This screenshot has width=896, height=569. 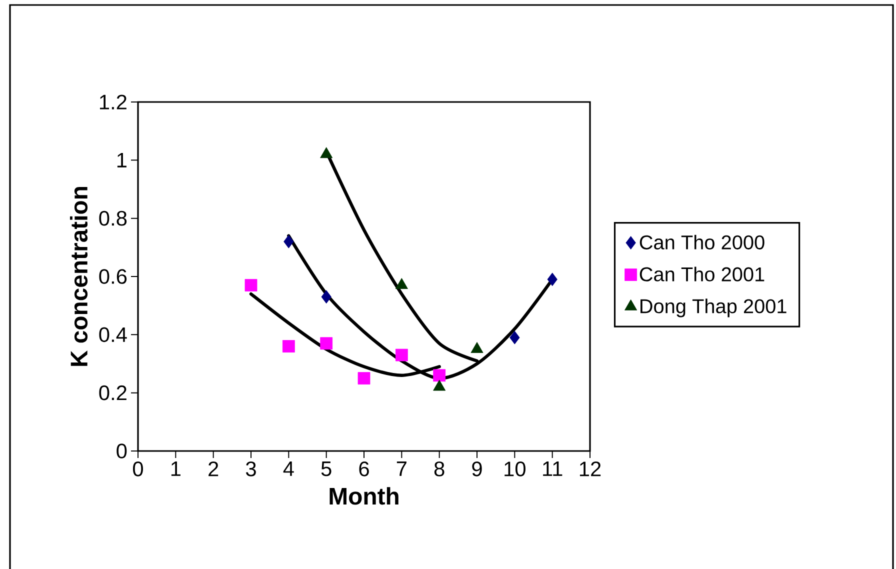 I want to click on x-tick-label: 11, so click(x=552, y=469).